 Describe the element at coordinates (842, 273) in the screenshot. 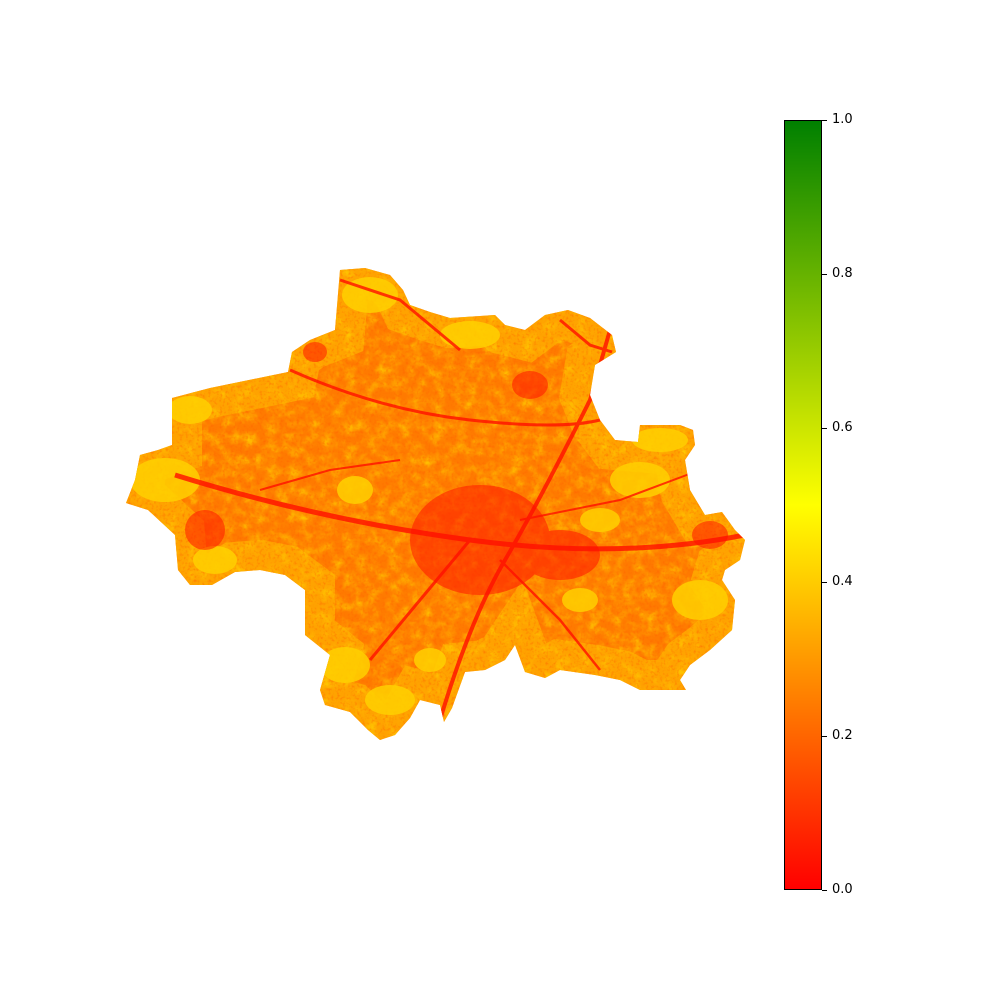

I see `colorbar-tick-label: 0.8` at that location.